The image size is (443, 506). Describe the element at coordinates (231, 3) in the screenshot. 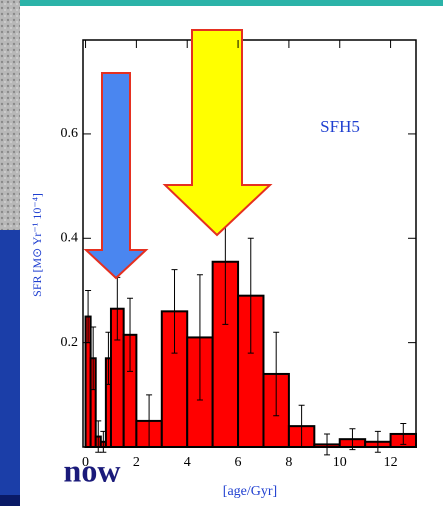

I see `top-bar` at that location.